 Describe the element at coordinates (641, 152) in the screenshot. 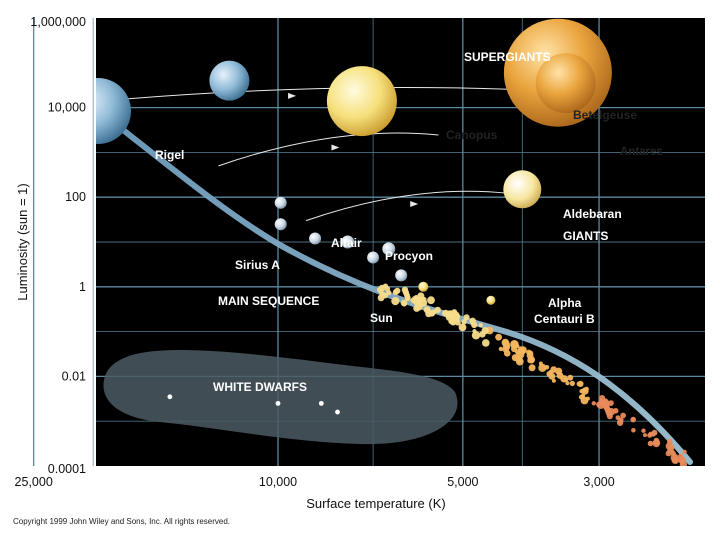

I see `label-antares: Antares` at that location.